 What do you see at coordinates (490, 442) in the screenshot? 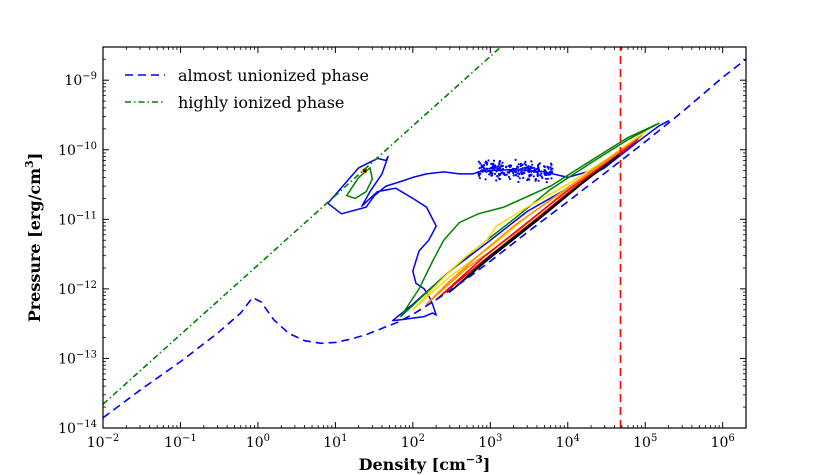
I see `x-tick-label: 10³` at bounding box center [490, 442].